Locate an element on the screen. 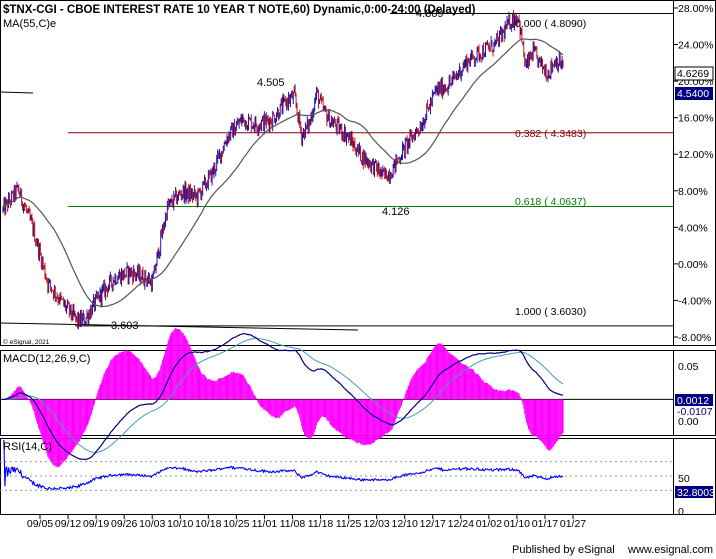 The height and width of the screenshot is (559, 716). trendline-left-stub is located at coordinates (17, 92).